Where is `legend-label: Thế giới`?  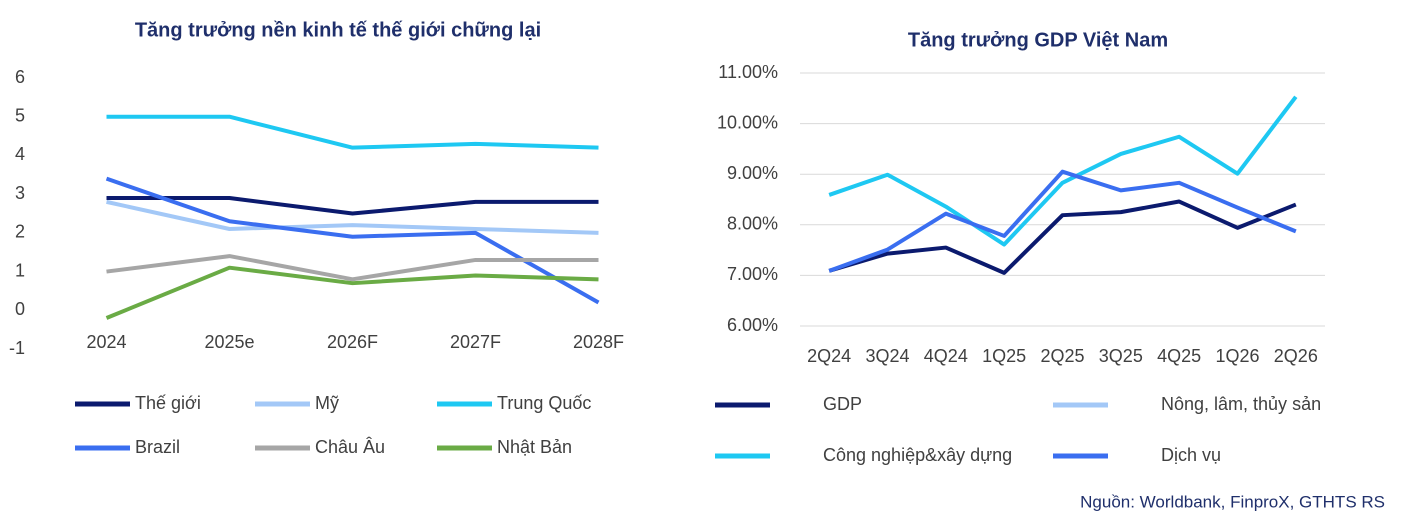
legend-label: Thế giới is located at coordinates (168, 403).